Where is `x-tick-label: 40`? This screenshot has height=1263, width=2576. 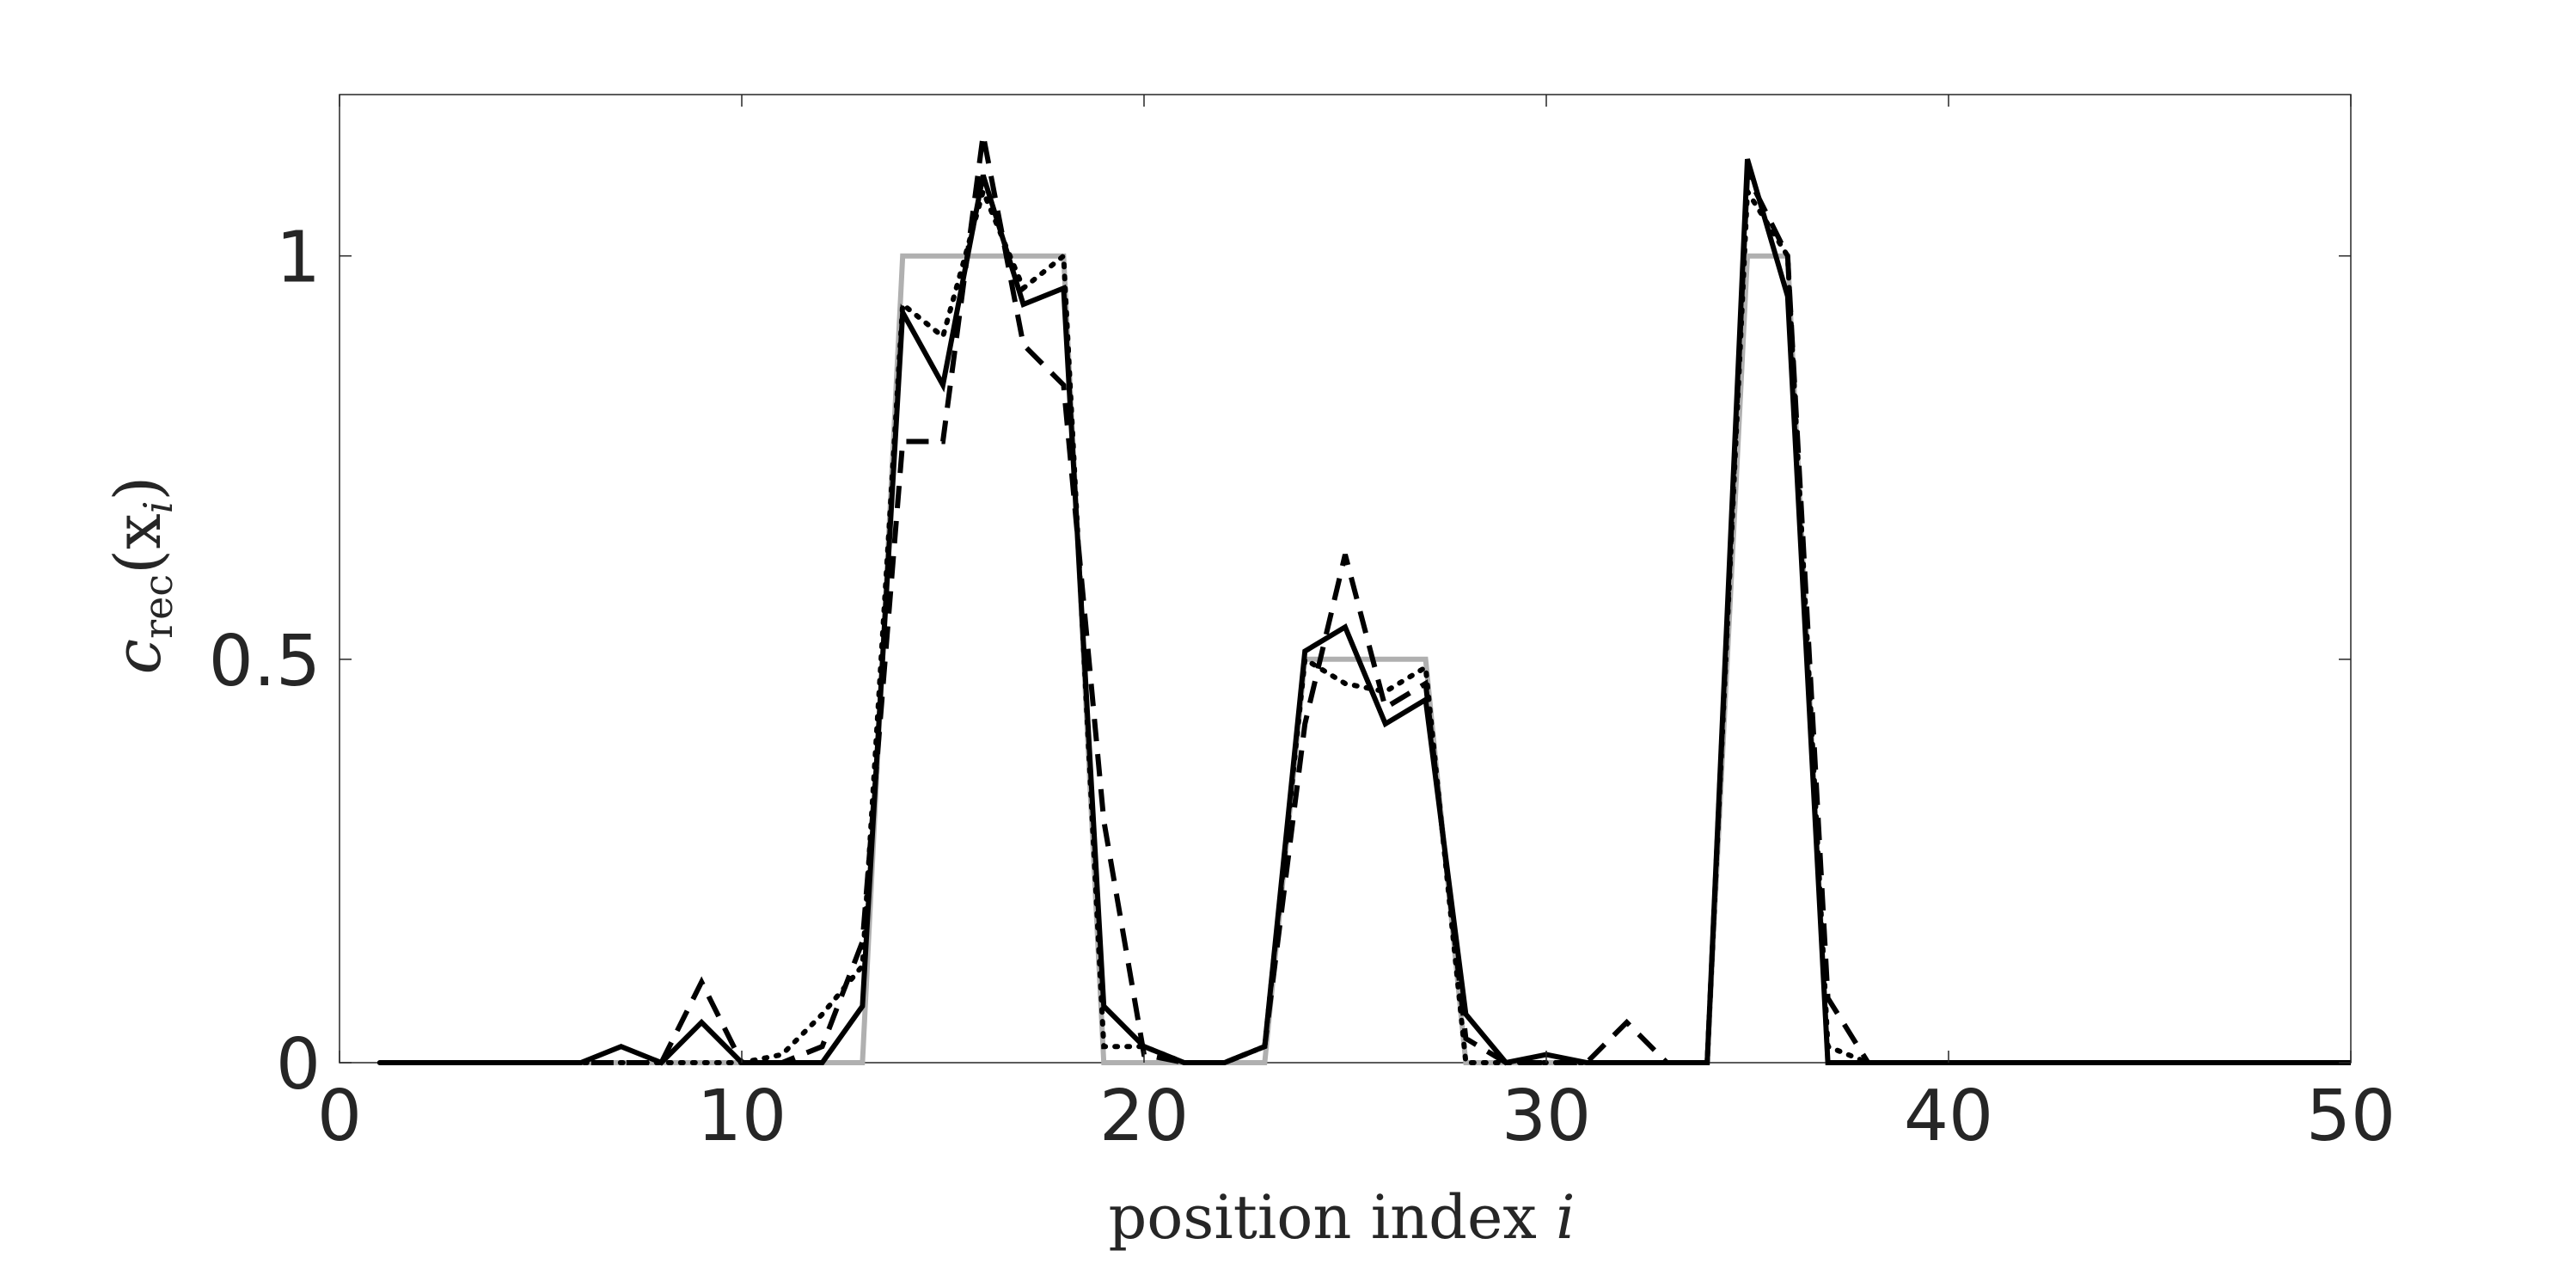 x-tick-label: 40 is located at coordinates (1948, 1116).